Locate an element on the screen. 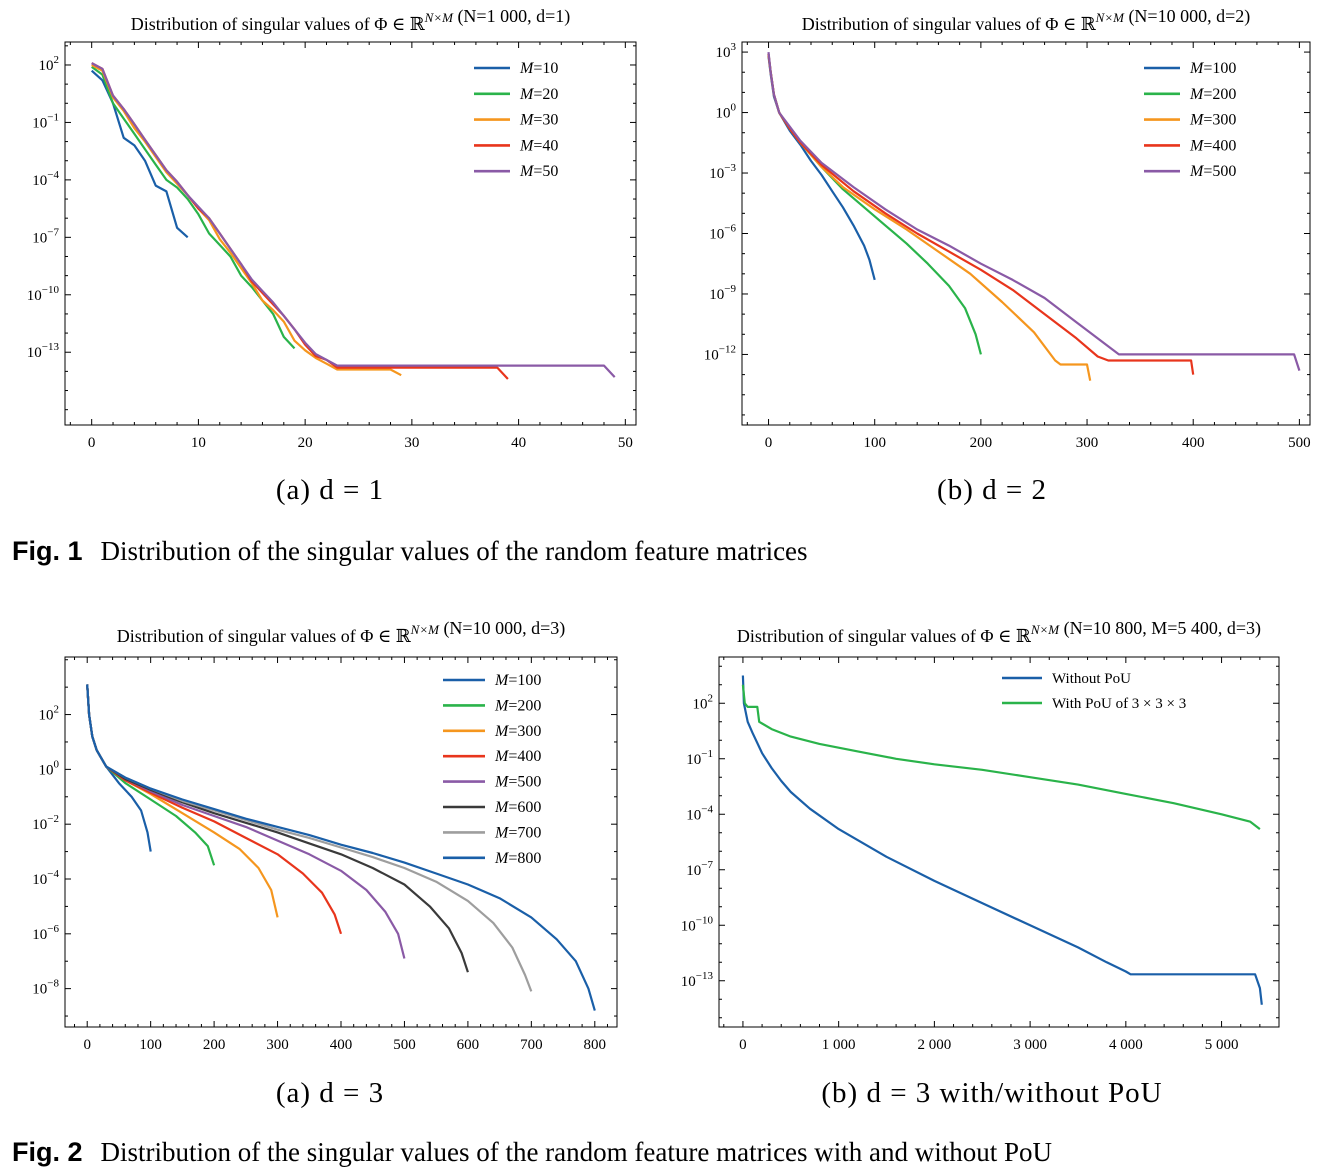 The height and width of the screenshot is (1172, 1325). y-tick-label: 10⁻² is located at coordinates (45, 823).